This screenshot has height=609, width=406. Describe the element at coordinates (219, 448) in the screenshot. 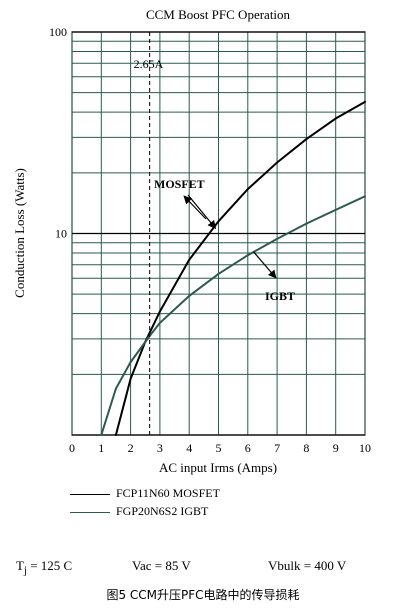

I see `x-tick-label: 5` at that location.